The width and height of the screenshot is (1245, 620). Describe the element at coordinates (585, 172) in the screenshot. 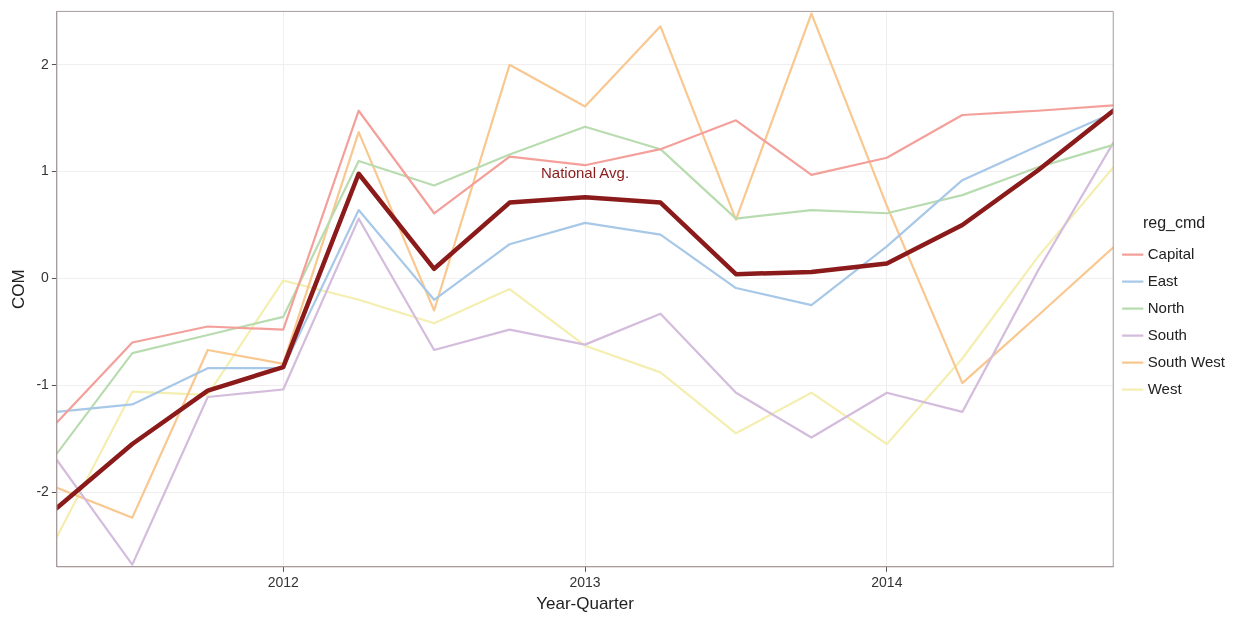

I see `annotation: National Avg.` at that location.